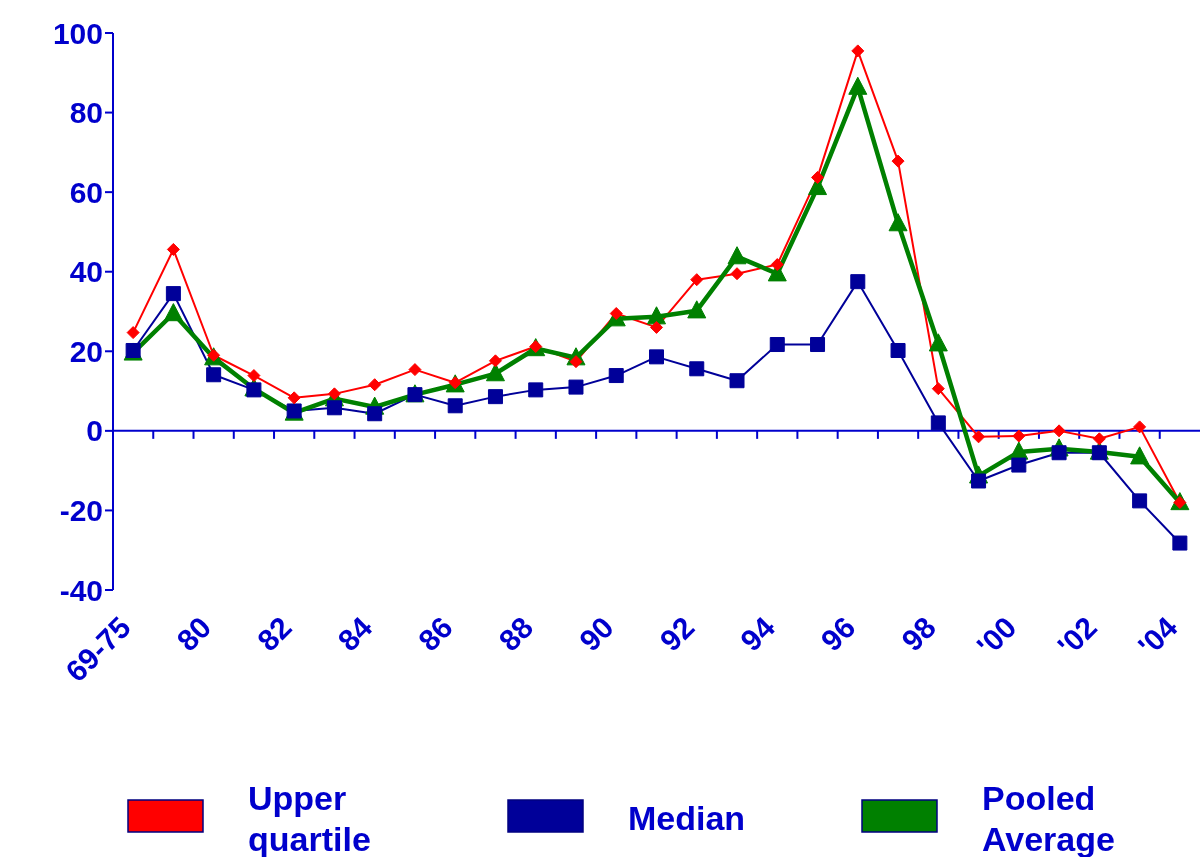 The height and width of the screenshot is (857, 1202). I want to click on y-tick-label: 20, so click(86, 351).